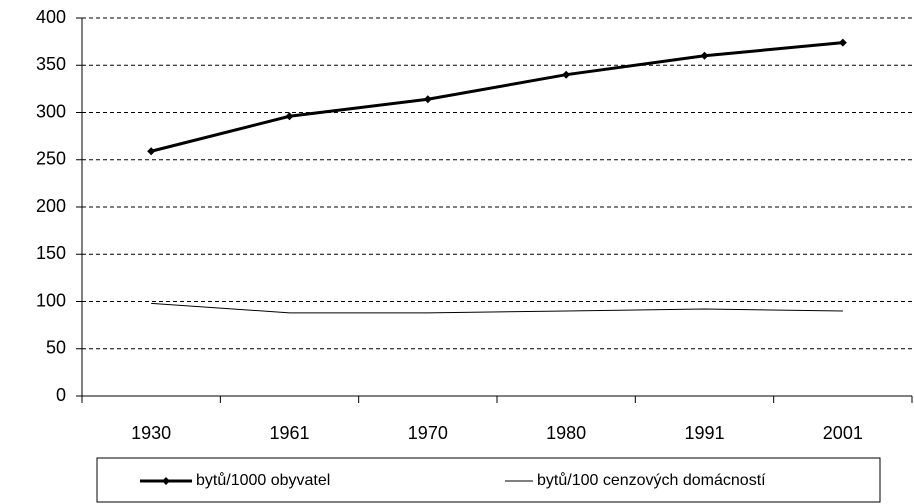 The height and width of the screenshot is (504, 914). What do you see at coordinates (166, 481) in the screenshot?
I see `legend-marker` at bounding box center [166, 481].